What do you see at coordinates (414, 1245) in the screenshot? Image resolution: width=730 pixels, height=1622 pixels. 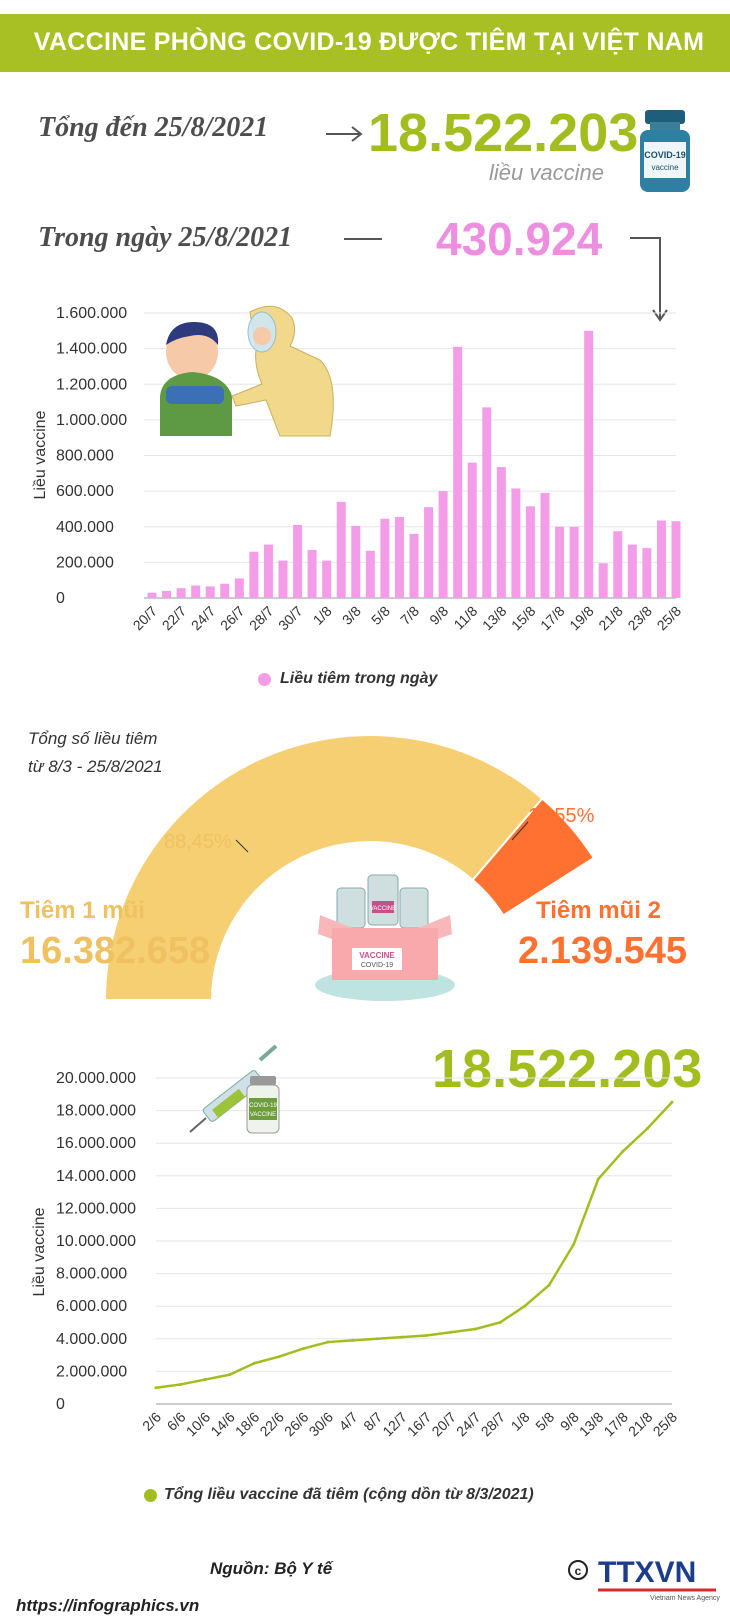 I see `cumulative-line` at bounding box center [414, 1245].